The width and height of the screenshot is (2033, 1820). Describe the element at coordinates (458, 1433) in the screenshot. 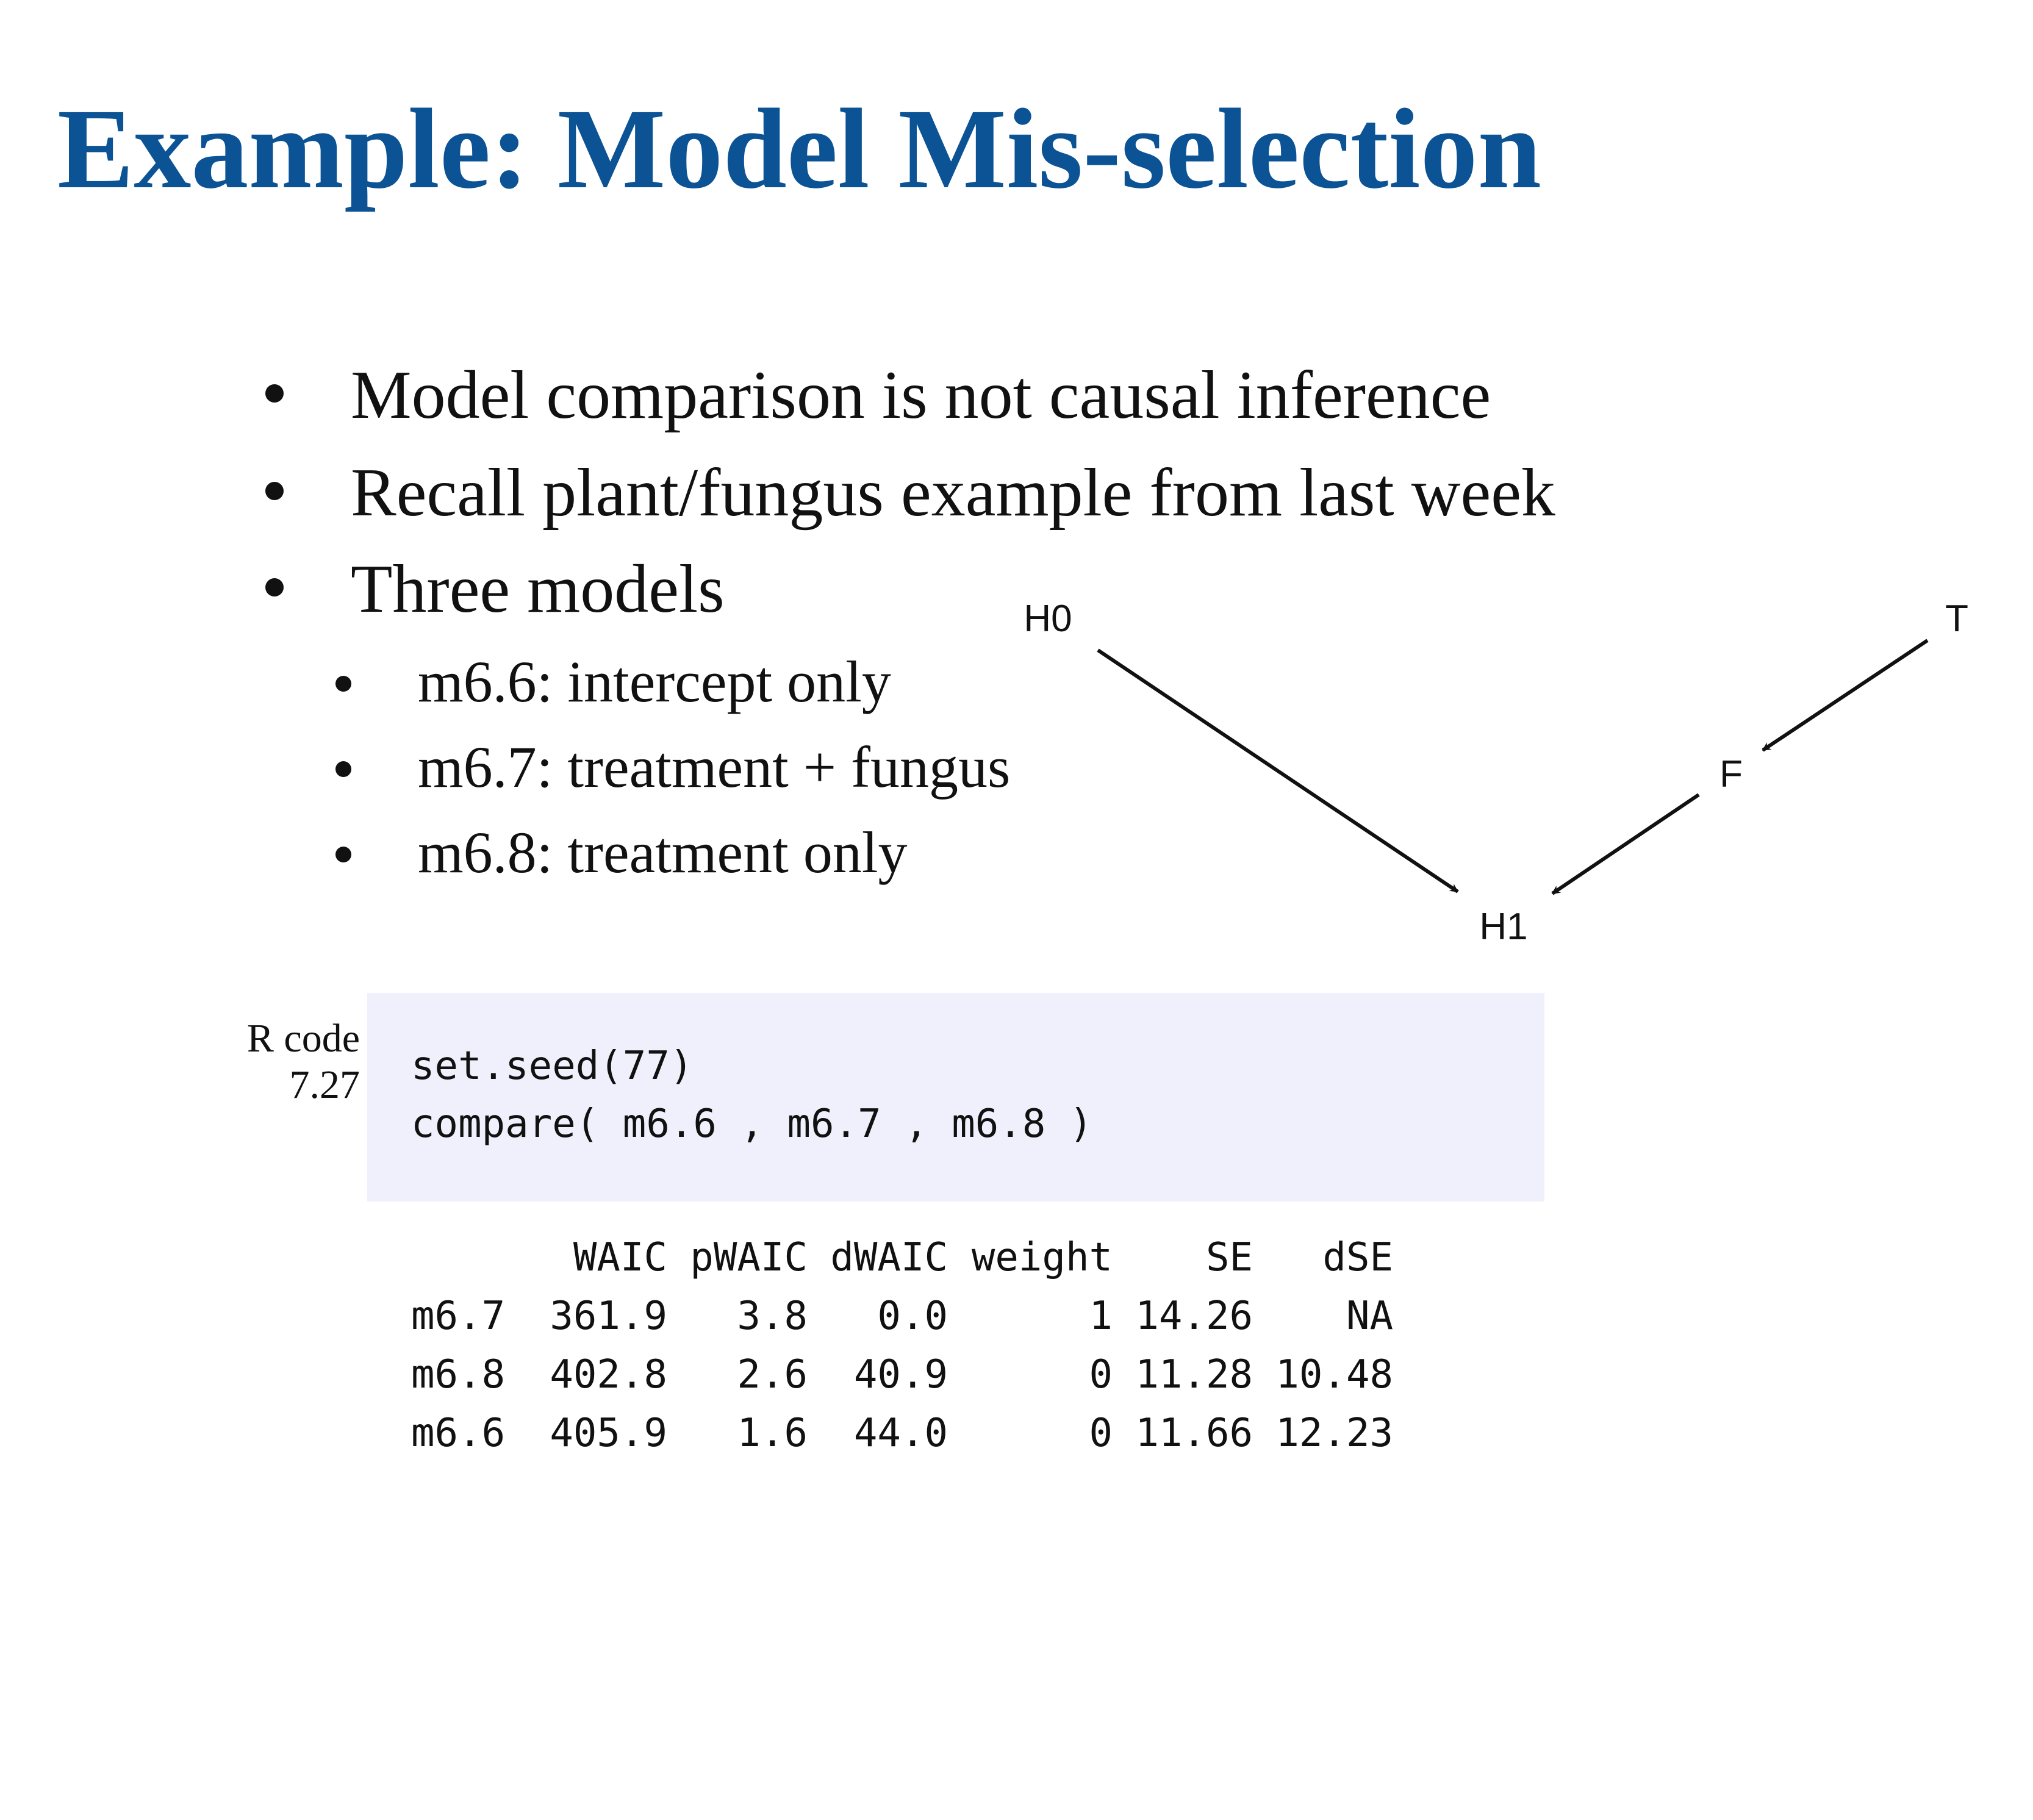

I see `table-cell-model: m6.6` at that location.